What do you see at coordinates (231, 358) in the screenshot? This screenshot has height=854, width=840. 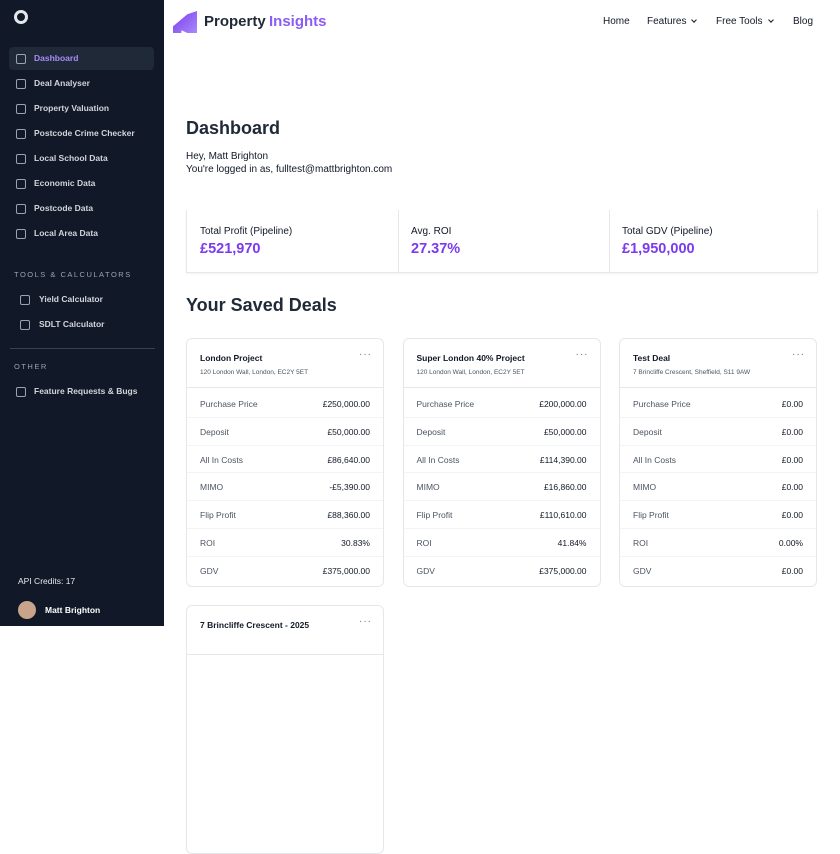 I see `deal-name: London Project` at bounding box center [231, 358].